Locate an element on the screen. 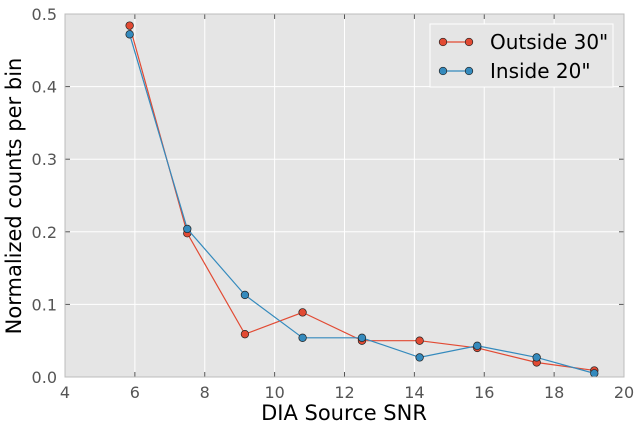 This screenshot has width=639, height=431. legend: Outside 30" Inside 20" is located at coordinates (521, 55).